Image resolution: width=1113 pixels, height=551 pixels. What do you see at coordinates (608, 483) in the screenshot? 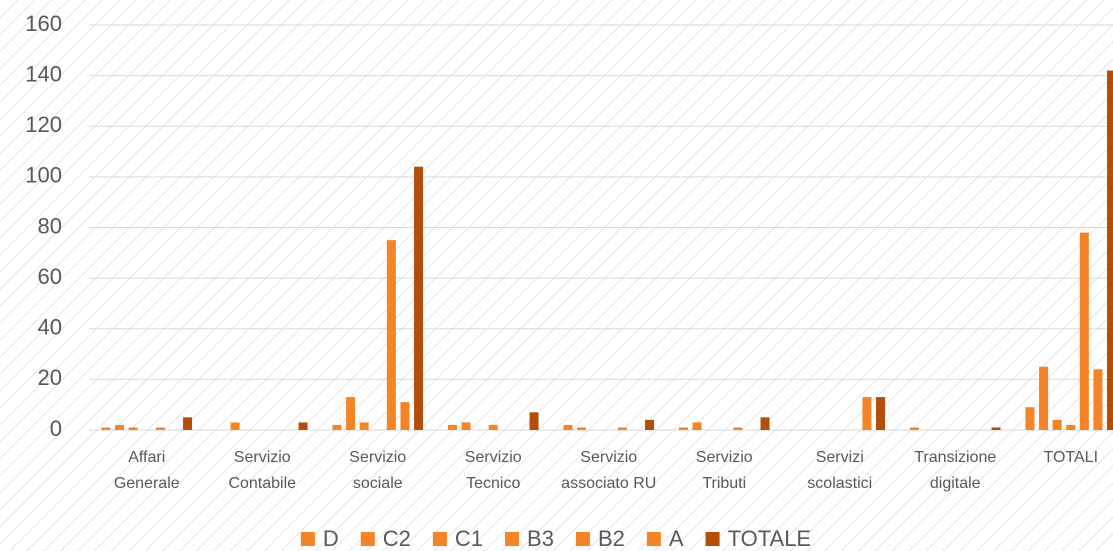
I see `x-tick-label: associato RU` at bounding box center [608, 483].